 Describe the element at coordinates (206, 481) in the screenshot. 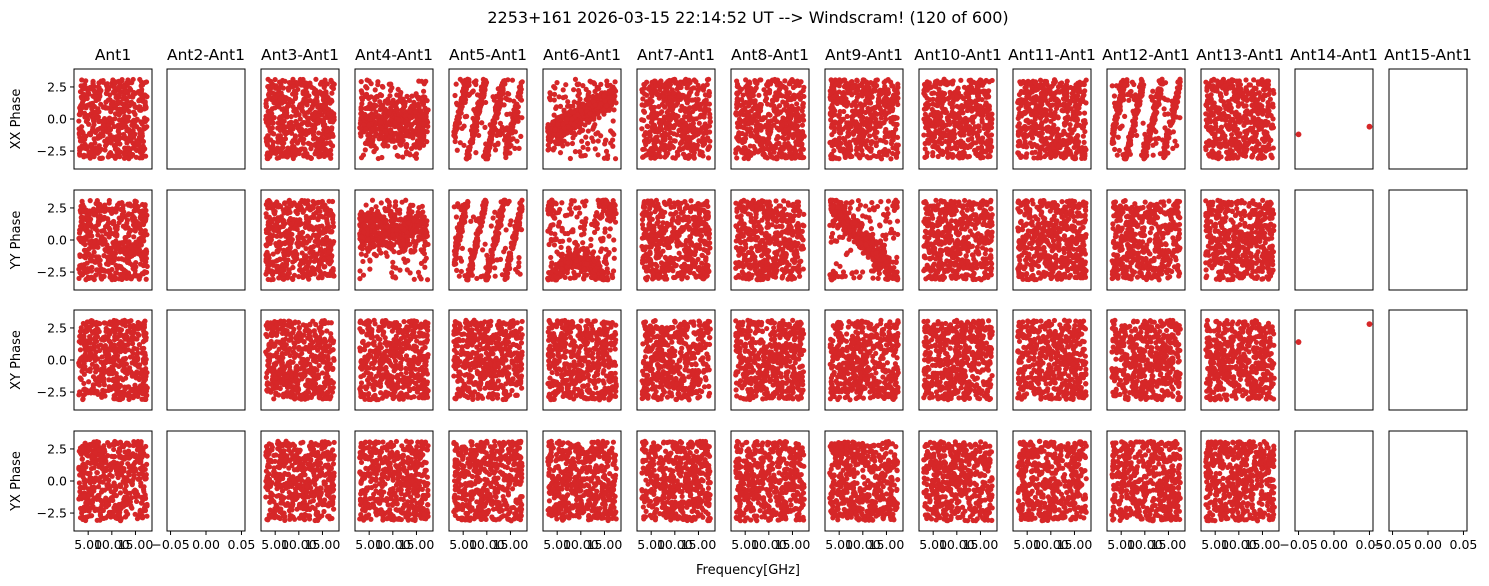

I see `panel-frame` at that location.